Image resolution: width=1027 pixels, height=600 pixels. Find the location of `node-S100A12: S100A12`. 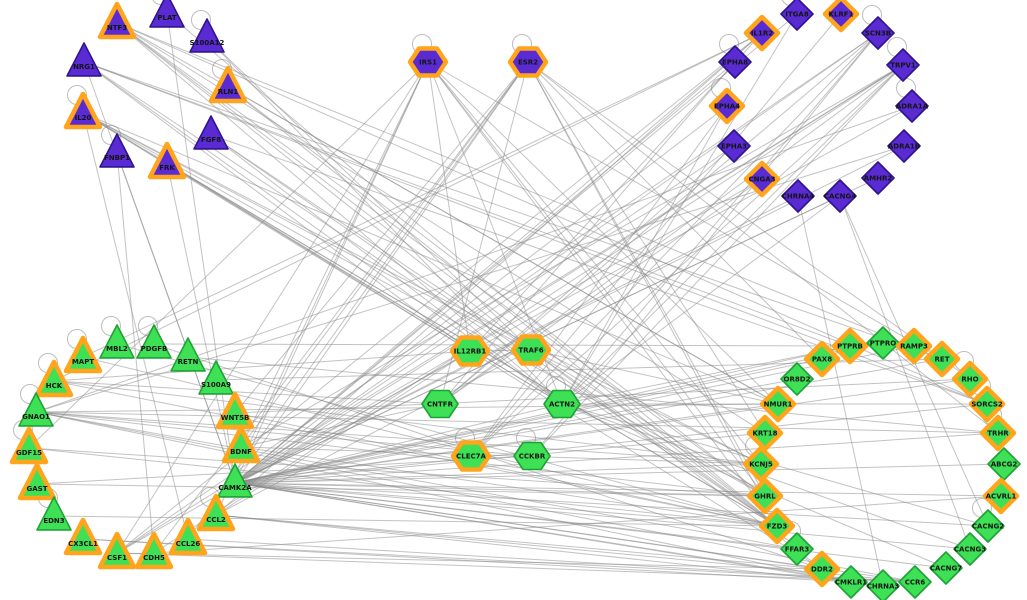

node-S100A12: S100A12 is located at coordinates (207, 35).